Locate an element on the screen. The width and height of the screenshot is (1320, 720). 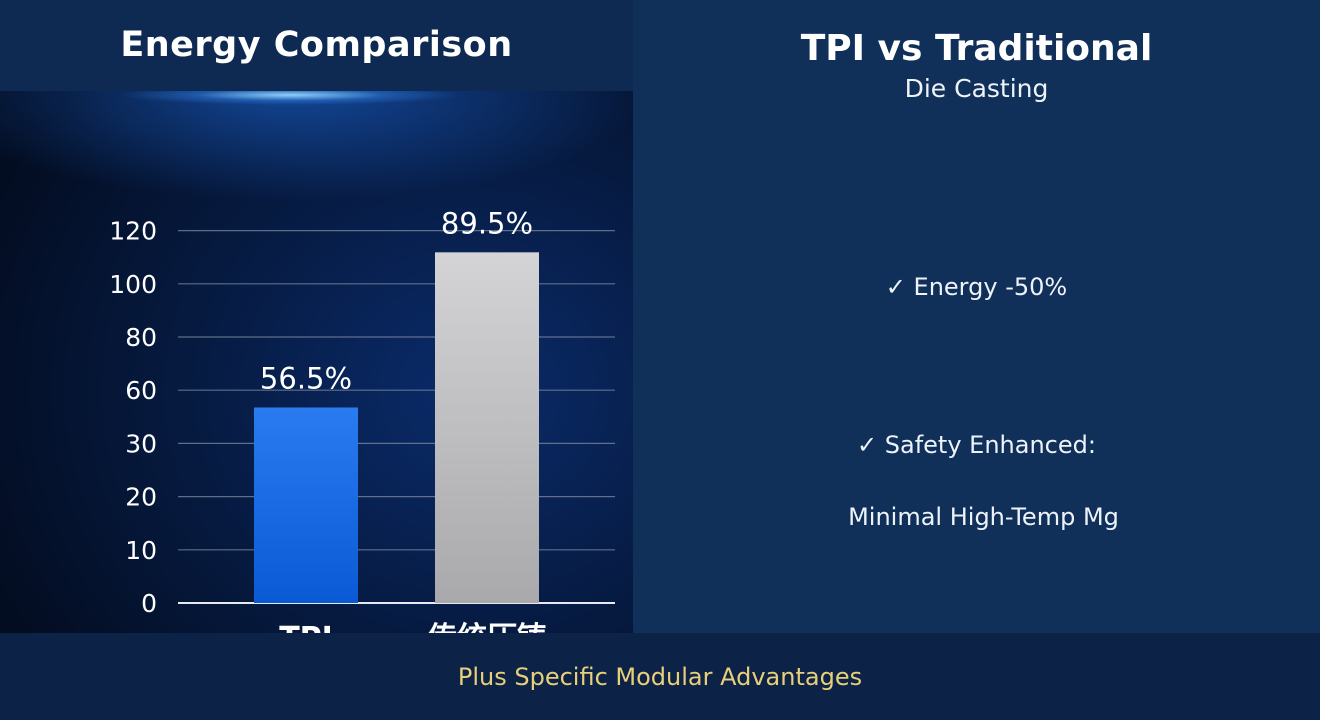
bar-data-label: 89.5% is located at coordinates (487, 223).